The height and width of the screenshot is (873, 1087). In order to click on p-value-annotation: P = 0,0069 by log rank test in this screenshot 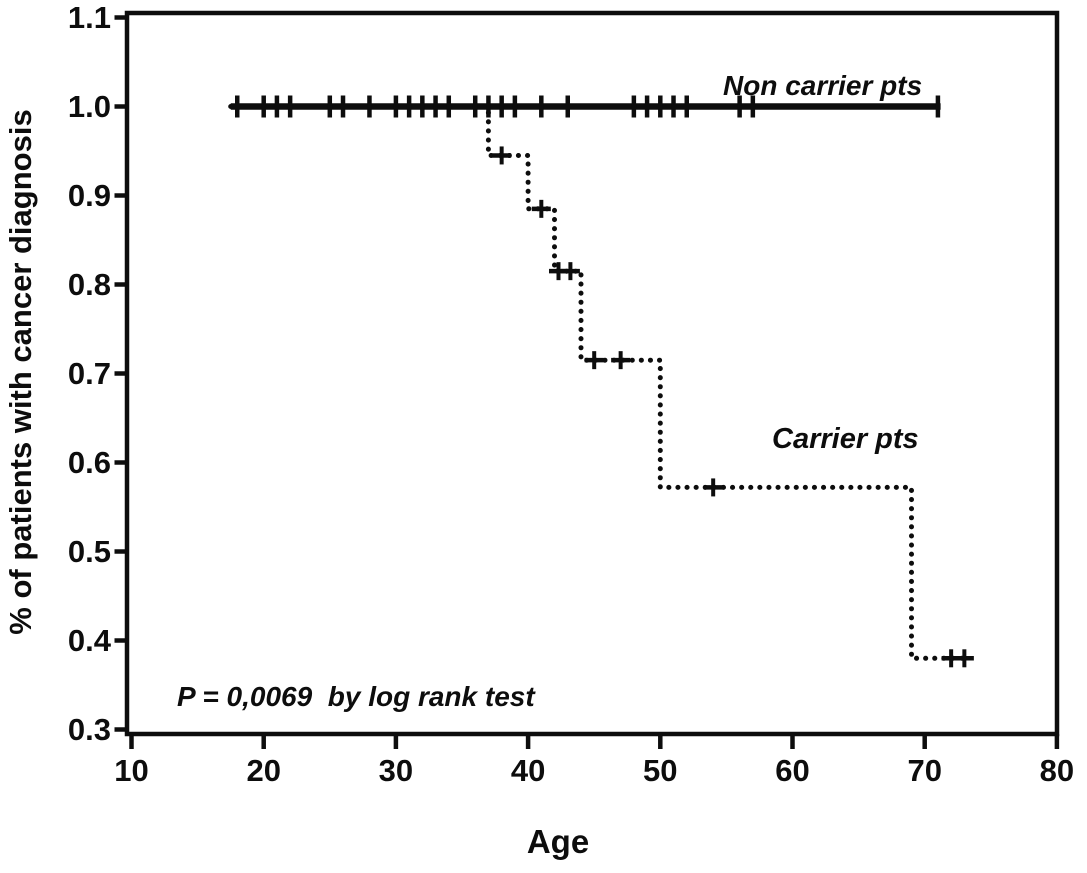, I will do `click(356, 696)`.